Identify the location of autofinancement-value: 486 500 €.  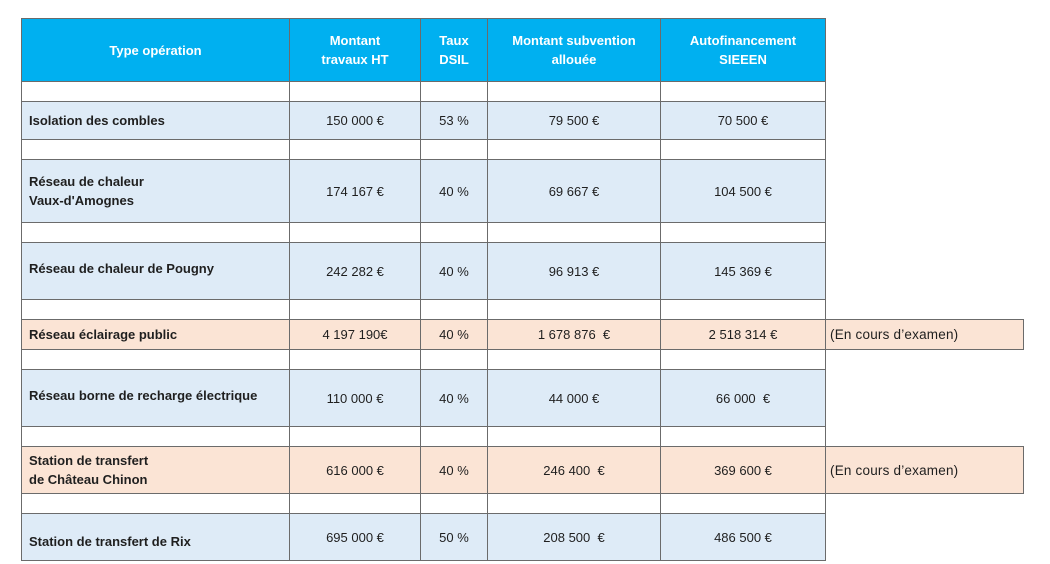
(743, 537).